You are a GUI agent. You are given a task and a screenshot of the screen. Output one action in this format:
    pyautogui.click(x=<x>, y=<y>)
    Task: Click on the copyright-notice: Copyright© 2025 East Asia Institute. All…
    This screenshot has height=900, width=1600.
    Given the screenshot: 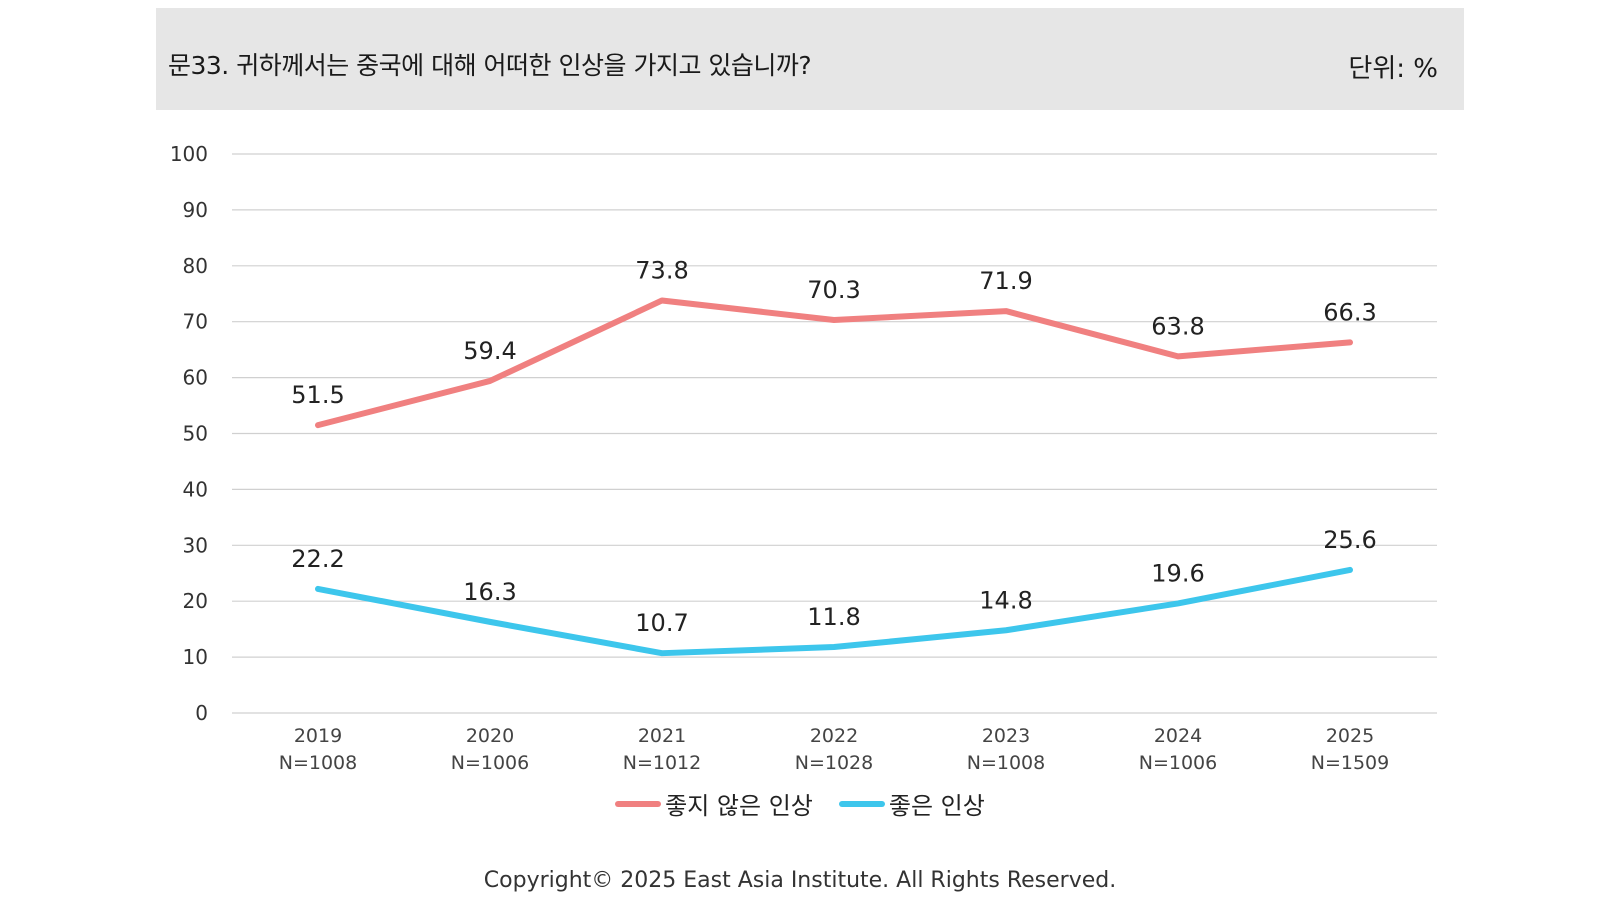 What is the action you would take?
    pyautogui.click(x=800, y=880)
    